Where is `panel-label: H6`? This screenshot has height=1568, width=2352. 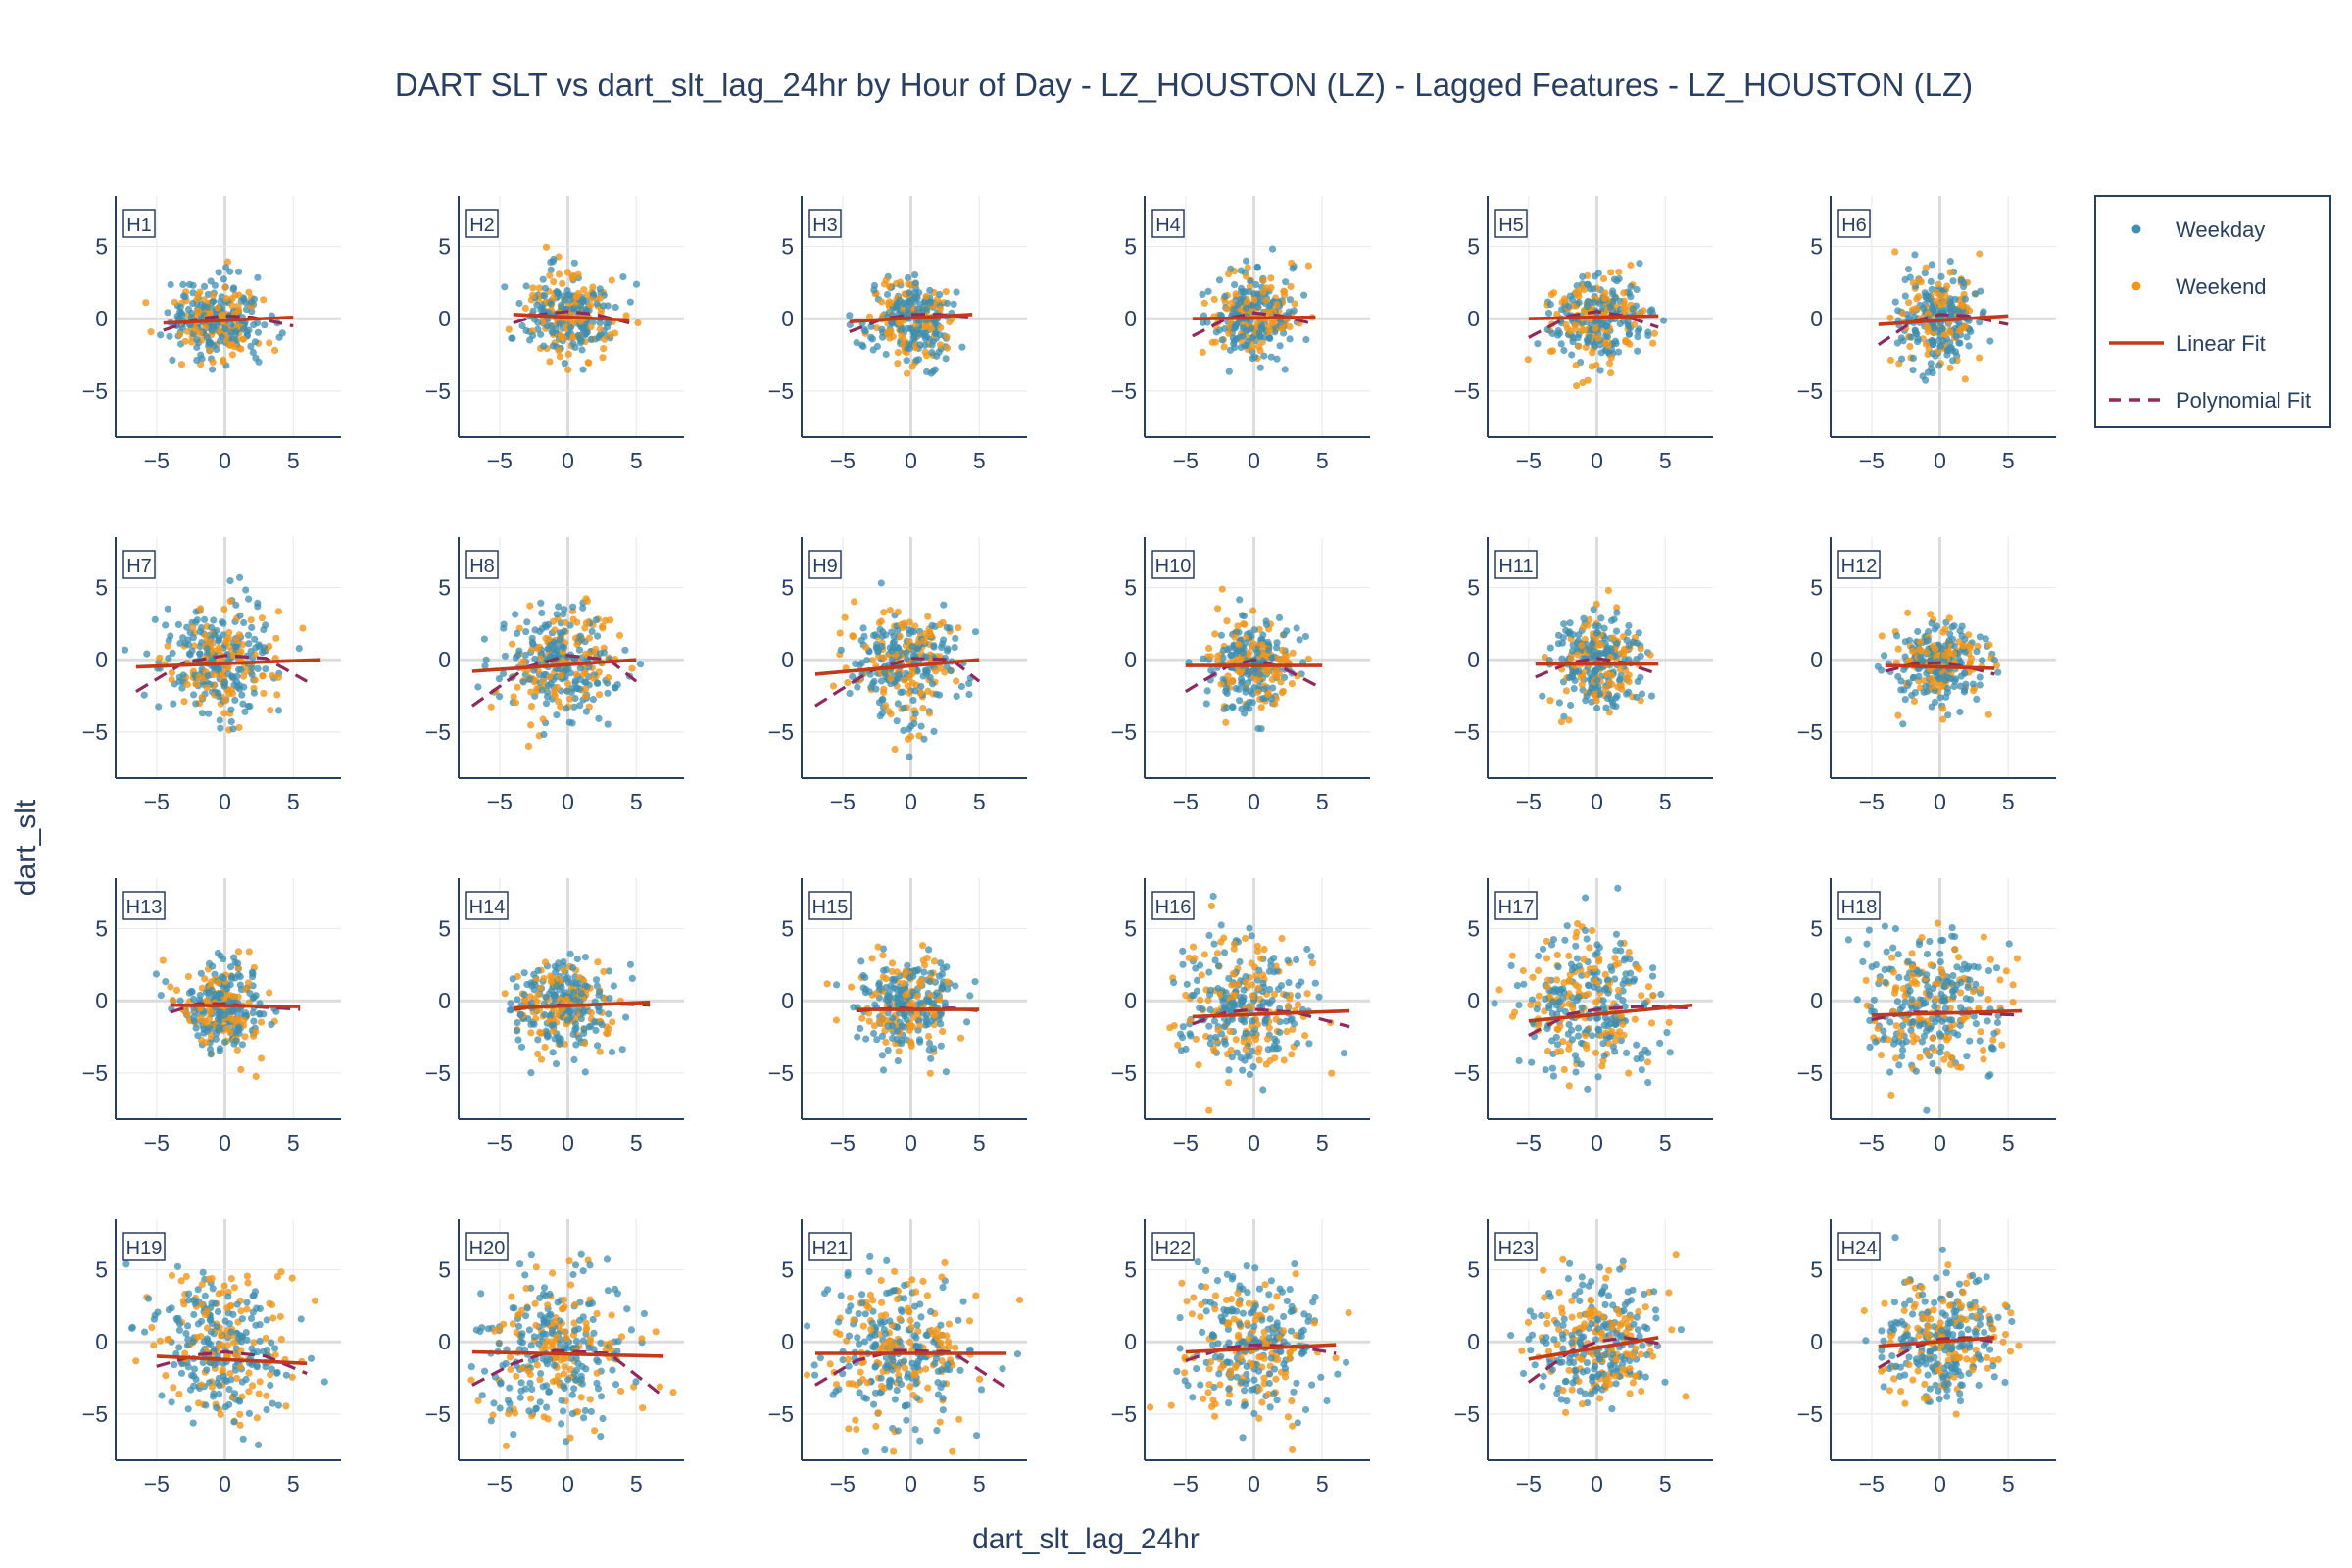 panel-label: H6 is located at coordinates (1854, 225).